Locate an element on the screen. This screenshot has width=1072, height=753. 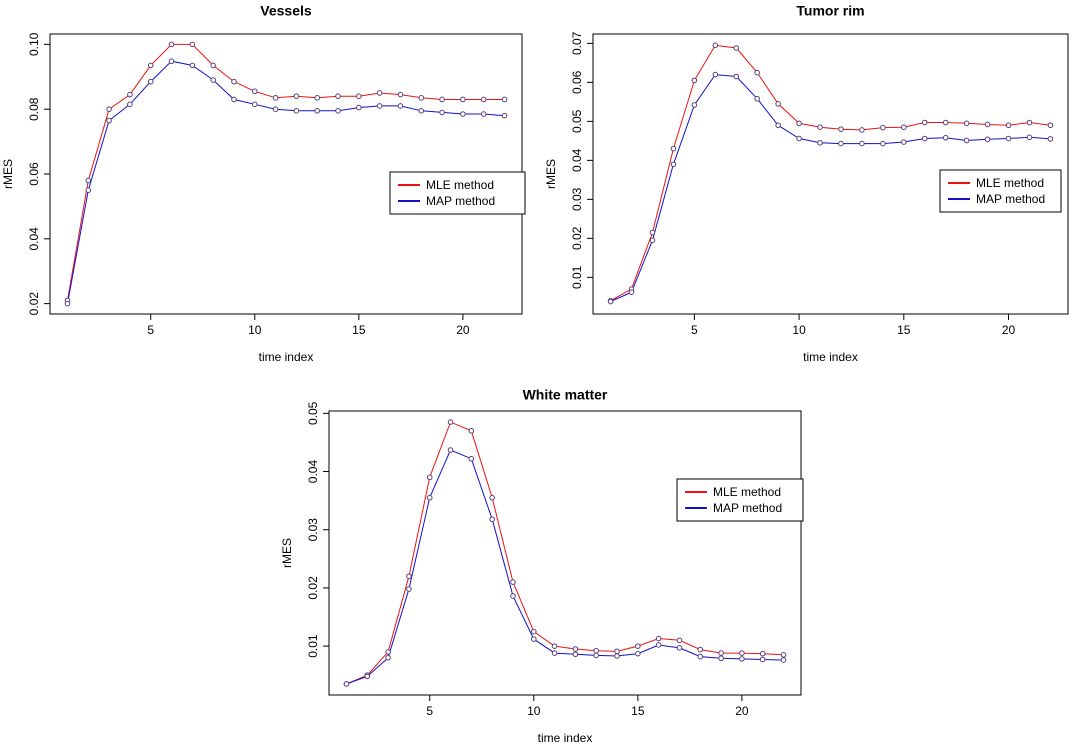
y-tick-label: 0.04 is located at coordinates (577, 160).